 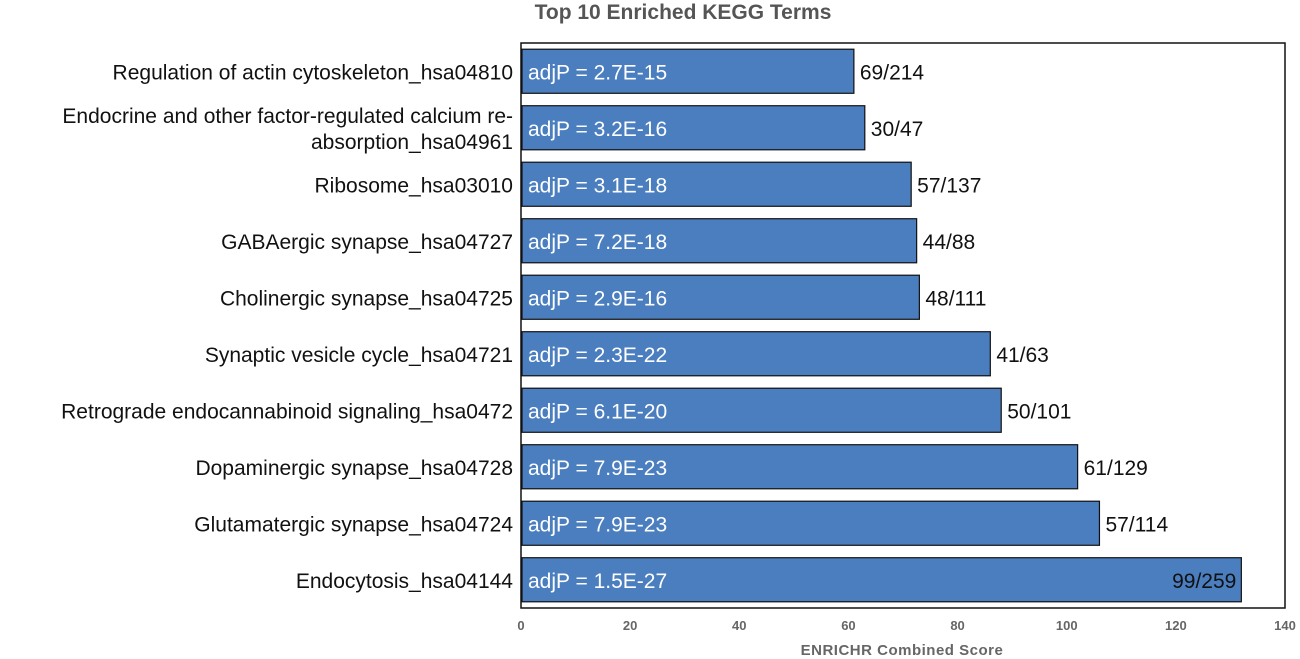 What do you see at coordinates (949, 185) in the screenshot?
I see `bar-count-label: 57/137` at bounding box center [949, 185].